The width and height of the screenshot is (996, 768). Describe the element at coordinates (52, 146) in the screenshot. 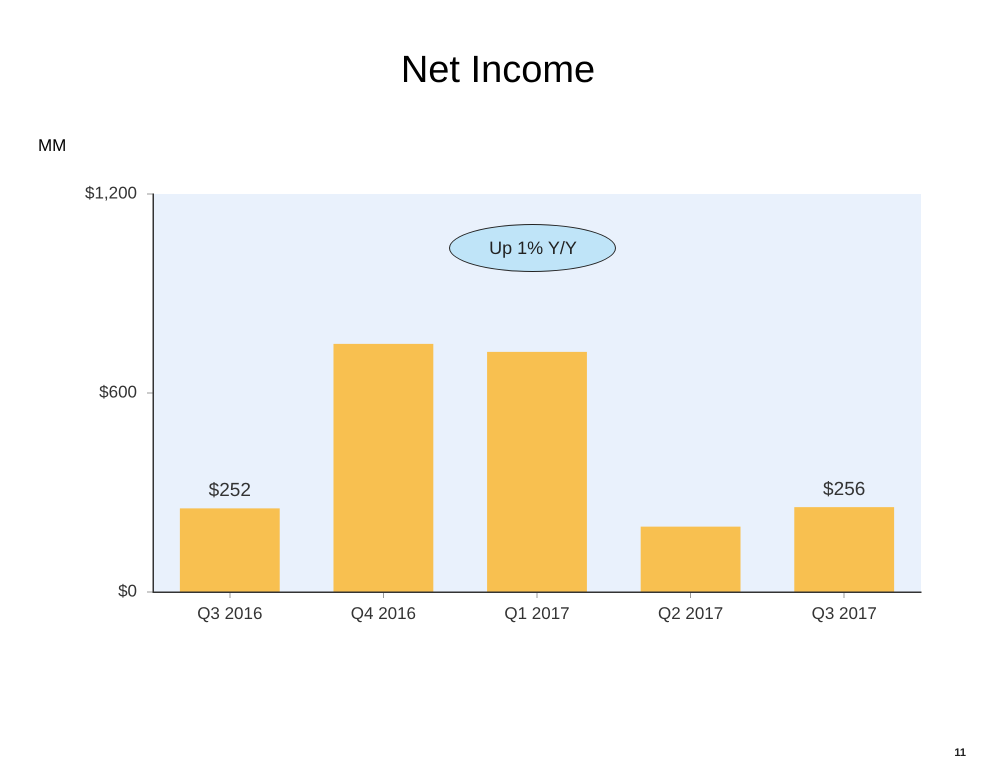

I see `y-axis-title: MM` at that location.